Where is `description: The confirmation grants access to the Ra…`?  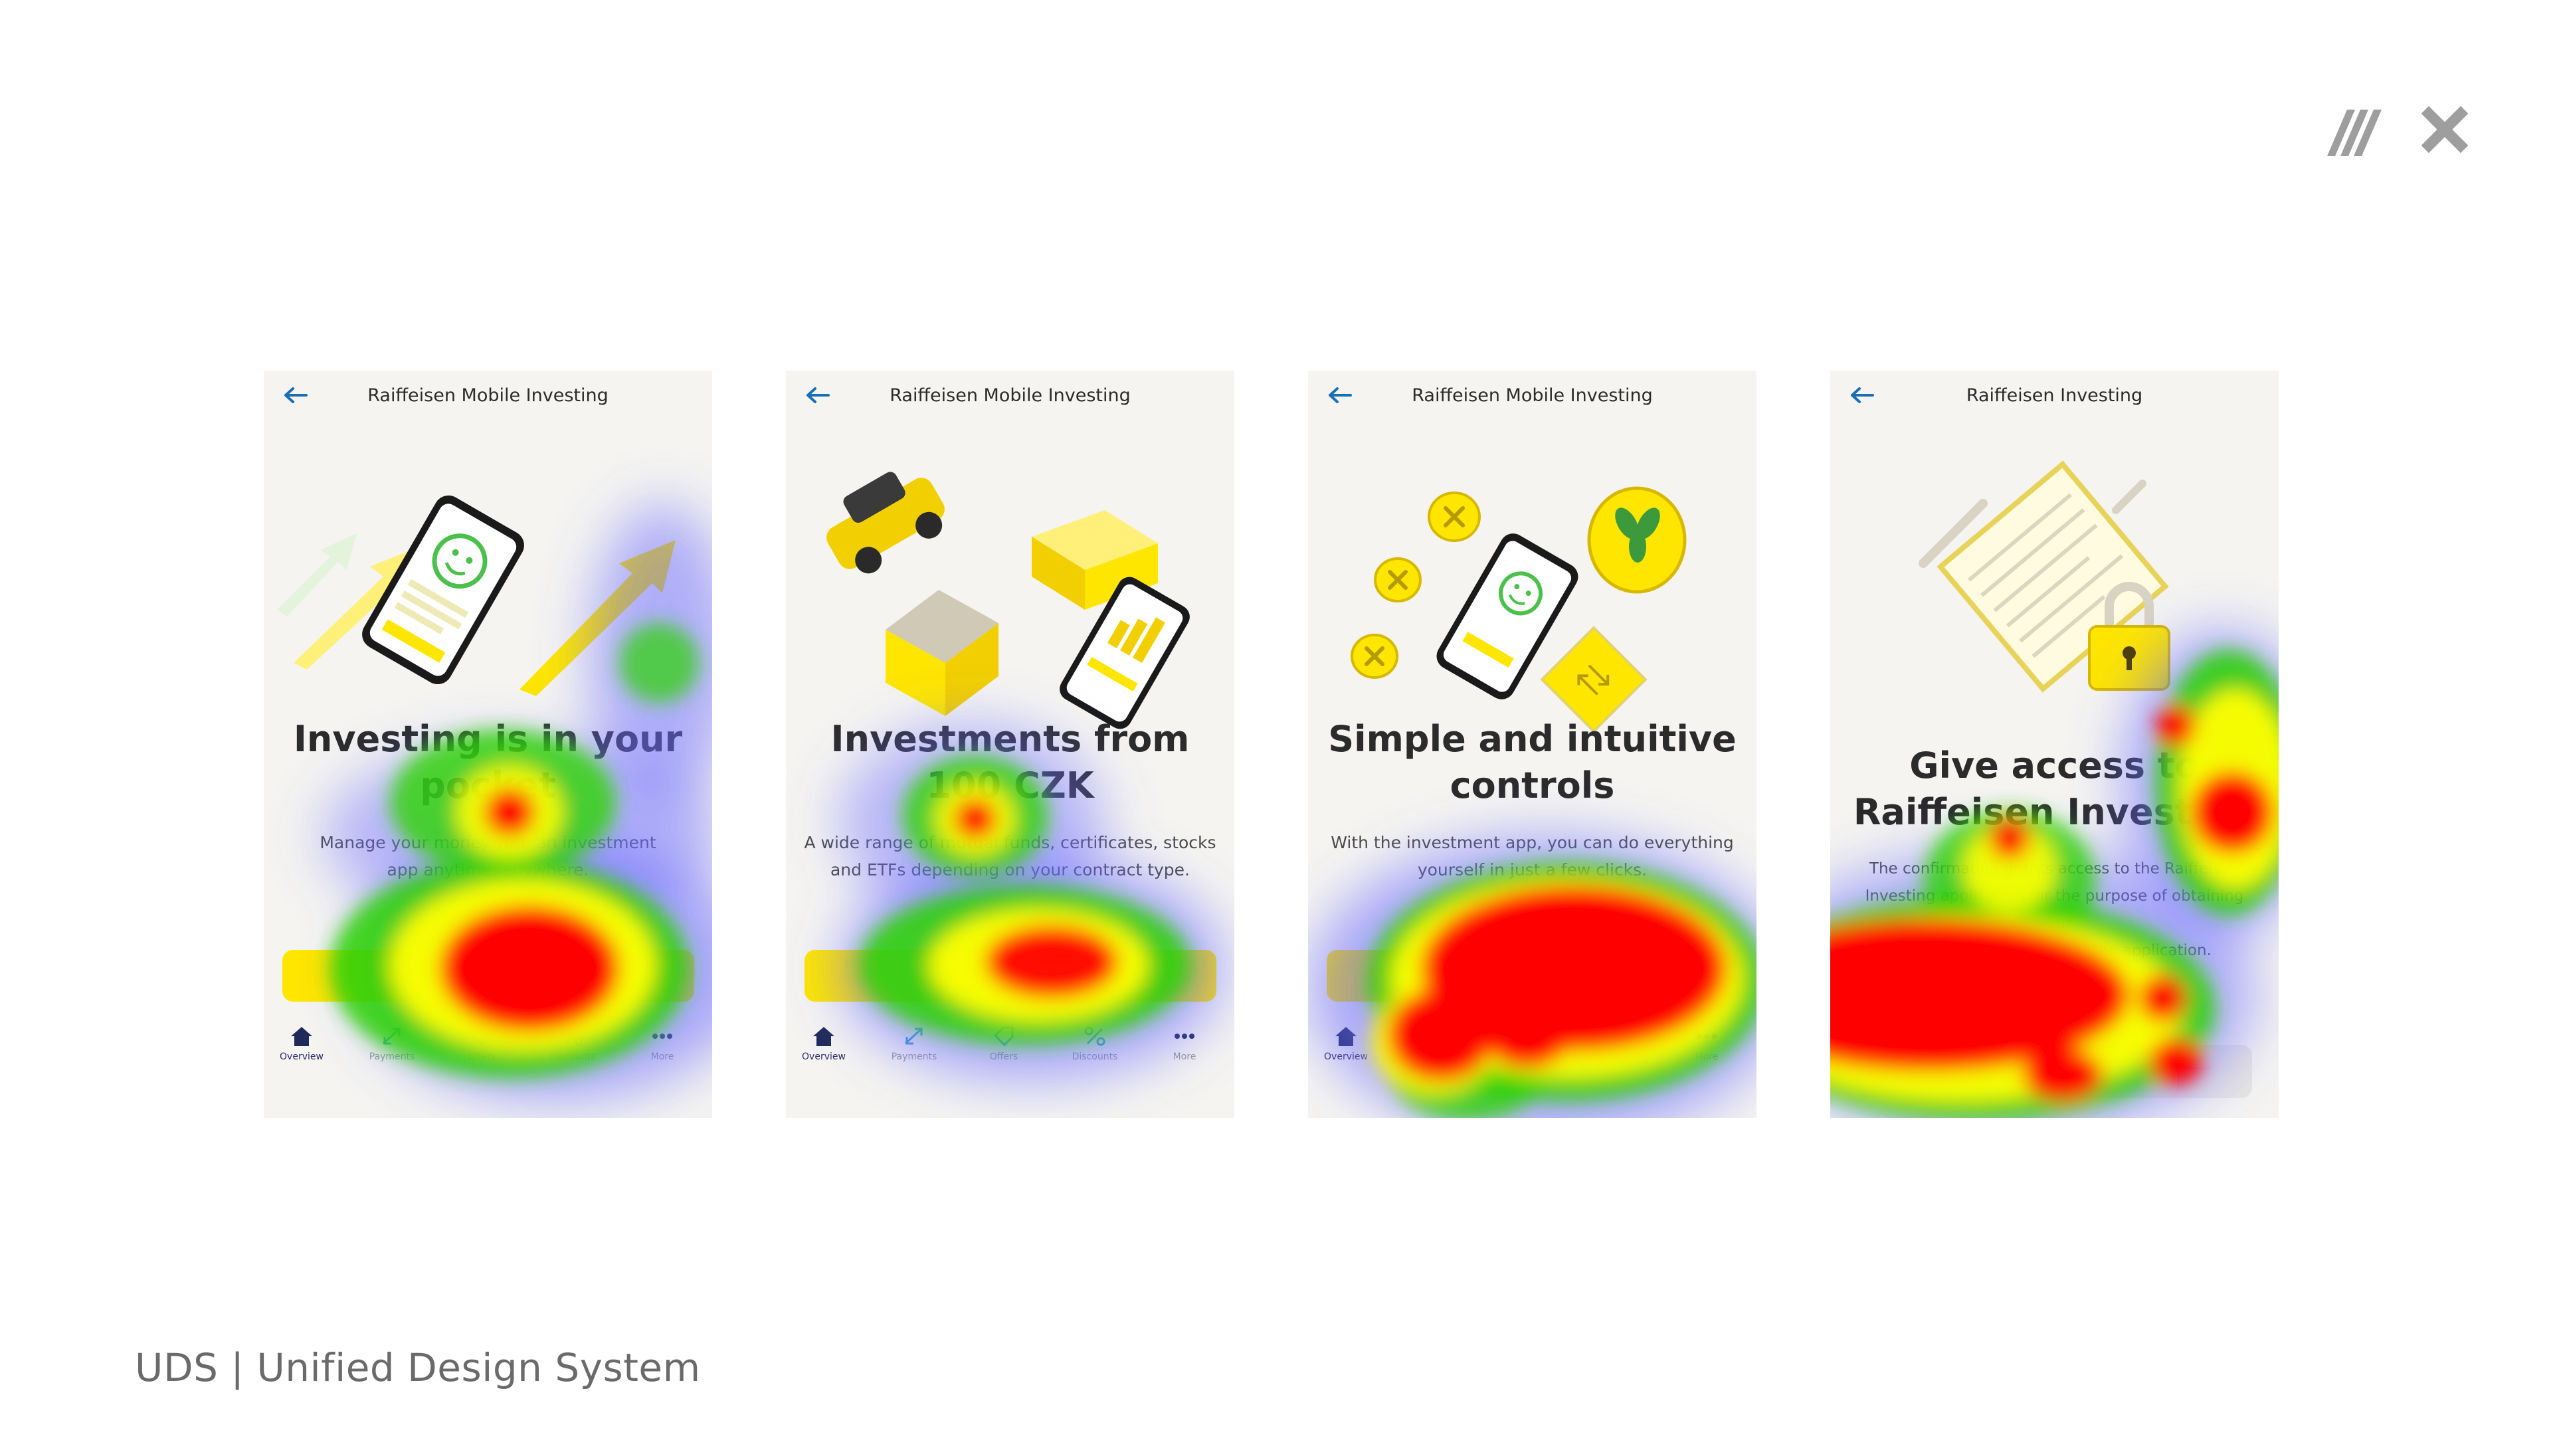
description: The confirmation grants access to the Ra… is located at coordinates (2054, 909).